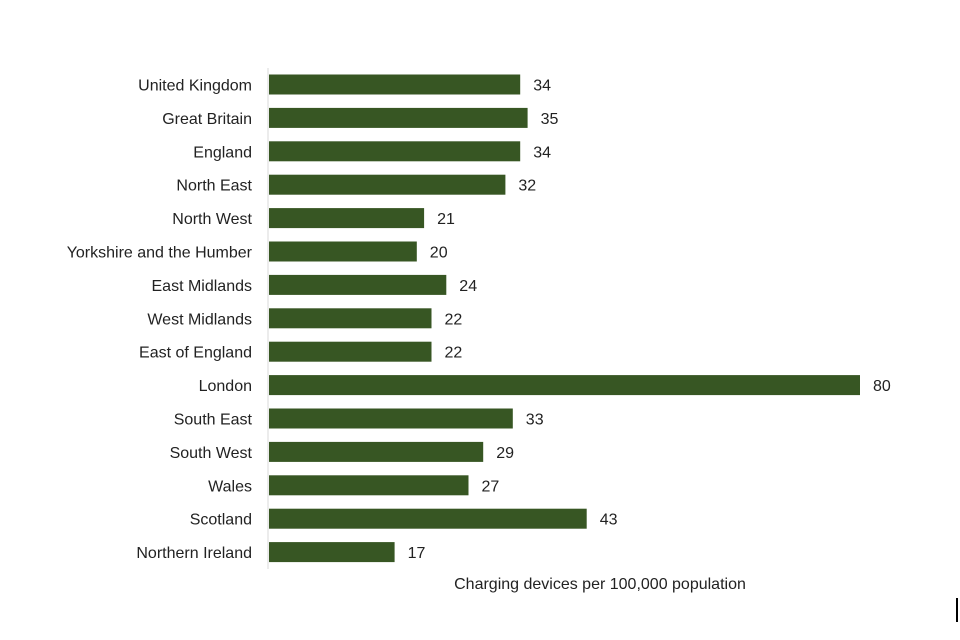 This screenshot has width=960, height=640. Describe the element at coordinates (535, 420) in the screenshot. I see `value-label-10: 33` at that location.